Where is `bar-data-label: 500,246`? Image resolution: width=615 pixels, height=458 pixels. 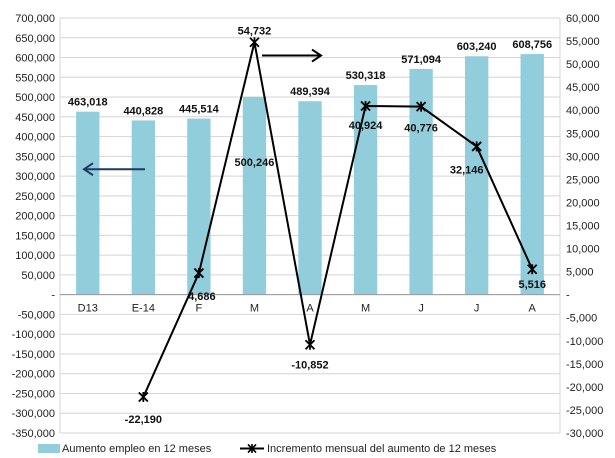 bar-data-label: 500,246 is located at coordinates (255, 163).